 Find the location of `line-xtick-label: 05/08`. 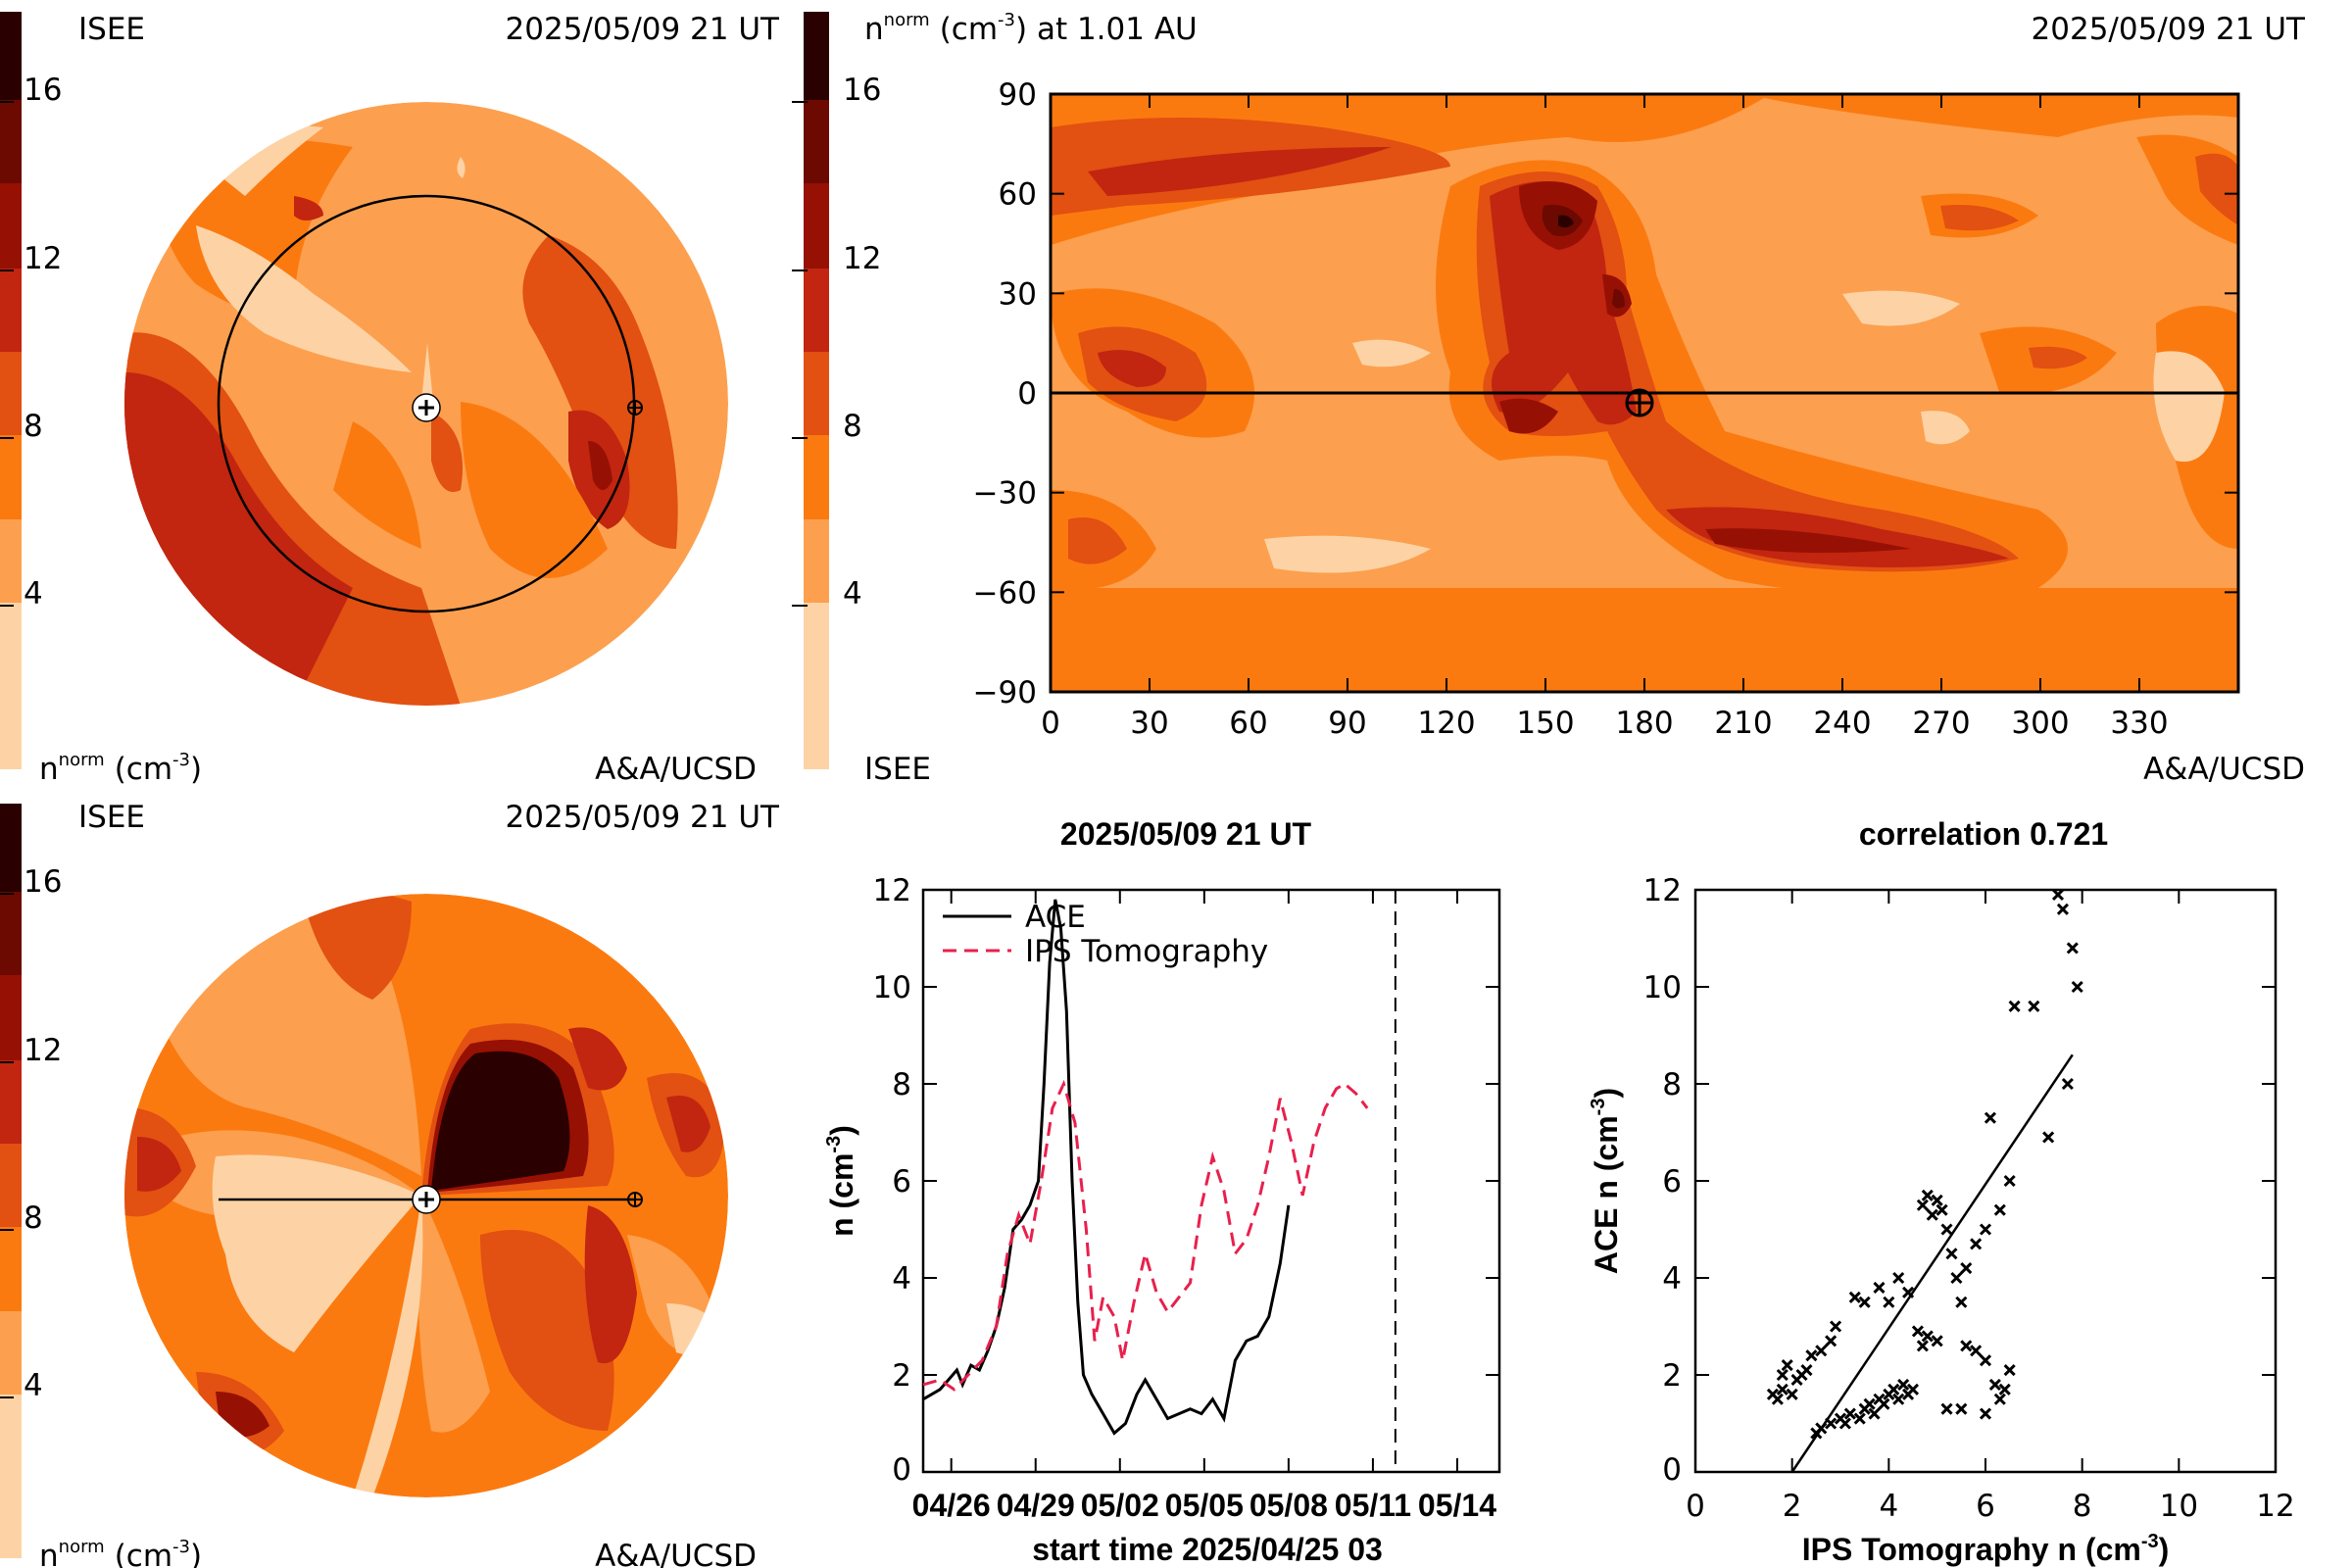

line-xtick-label: 05/08 is located at coordinates (1289, 1505).